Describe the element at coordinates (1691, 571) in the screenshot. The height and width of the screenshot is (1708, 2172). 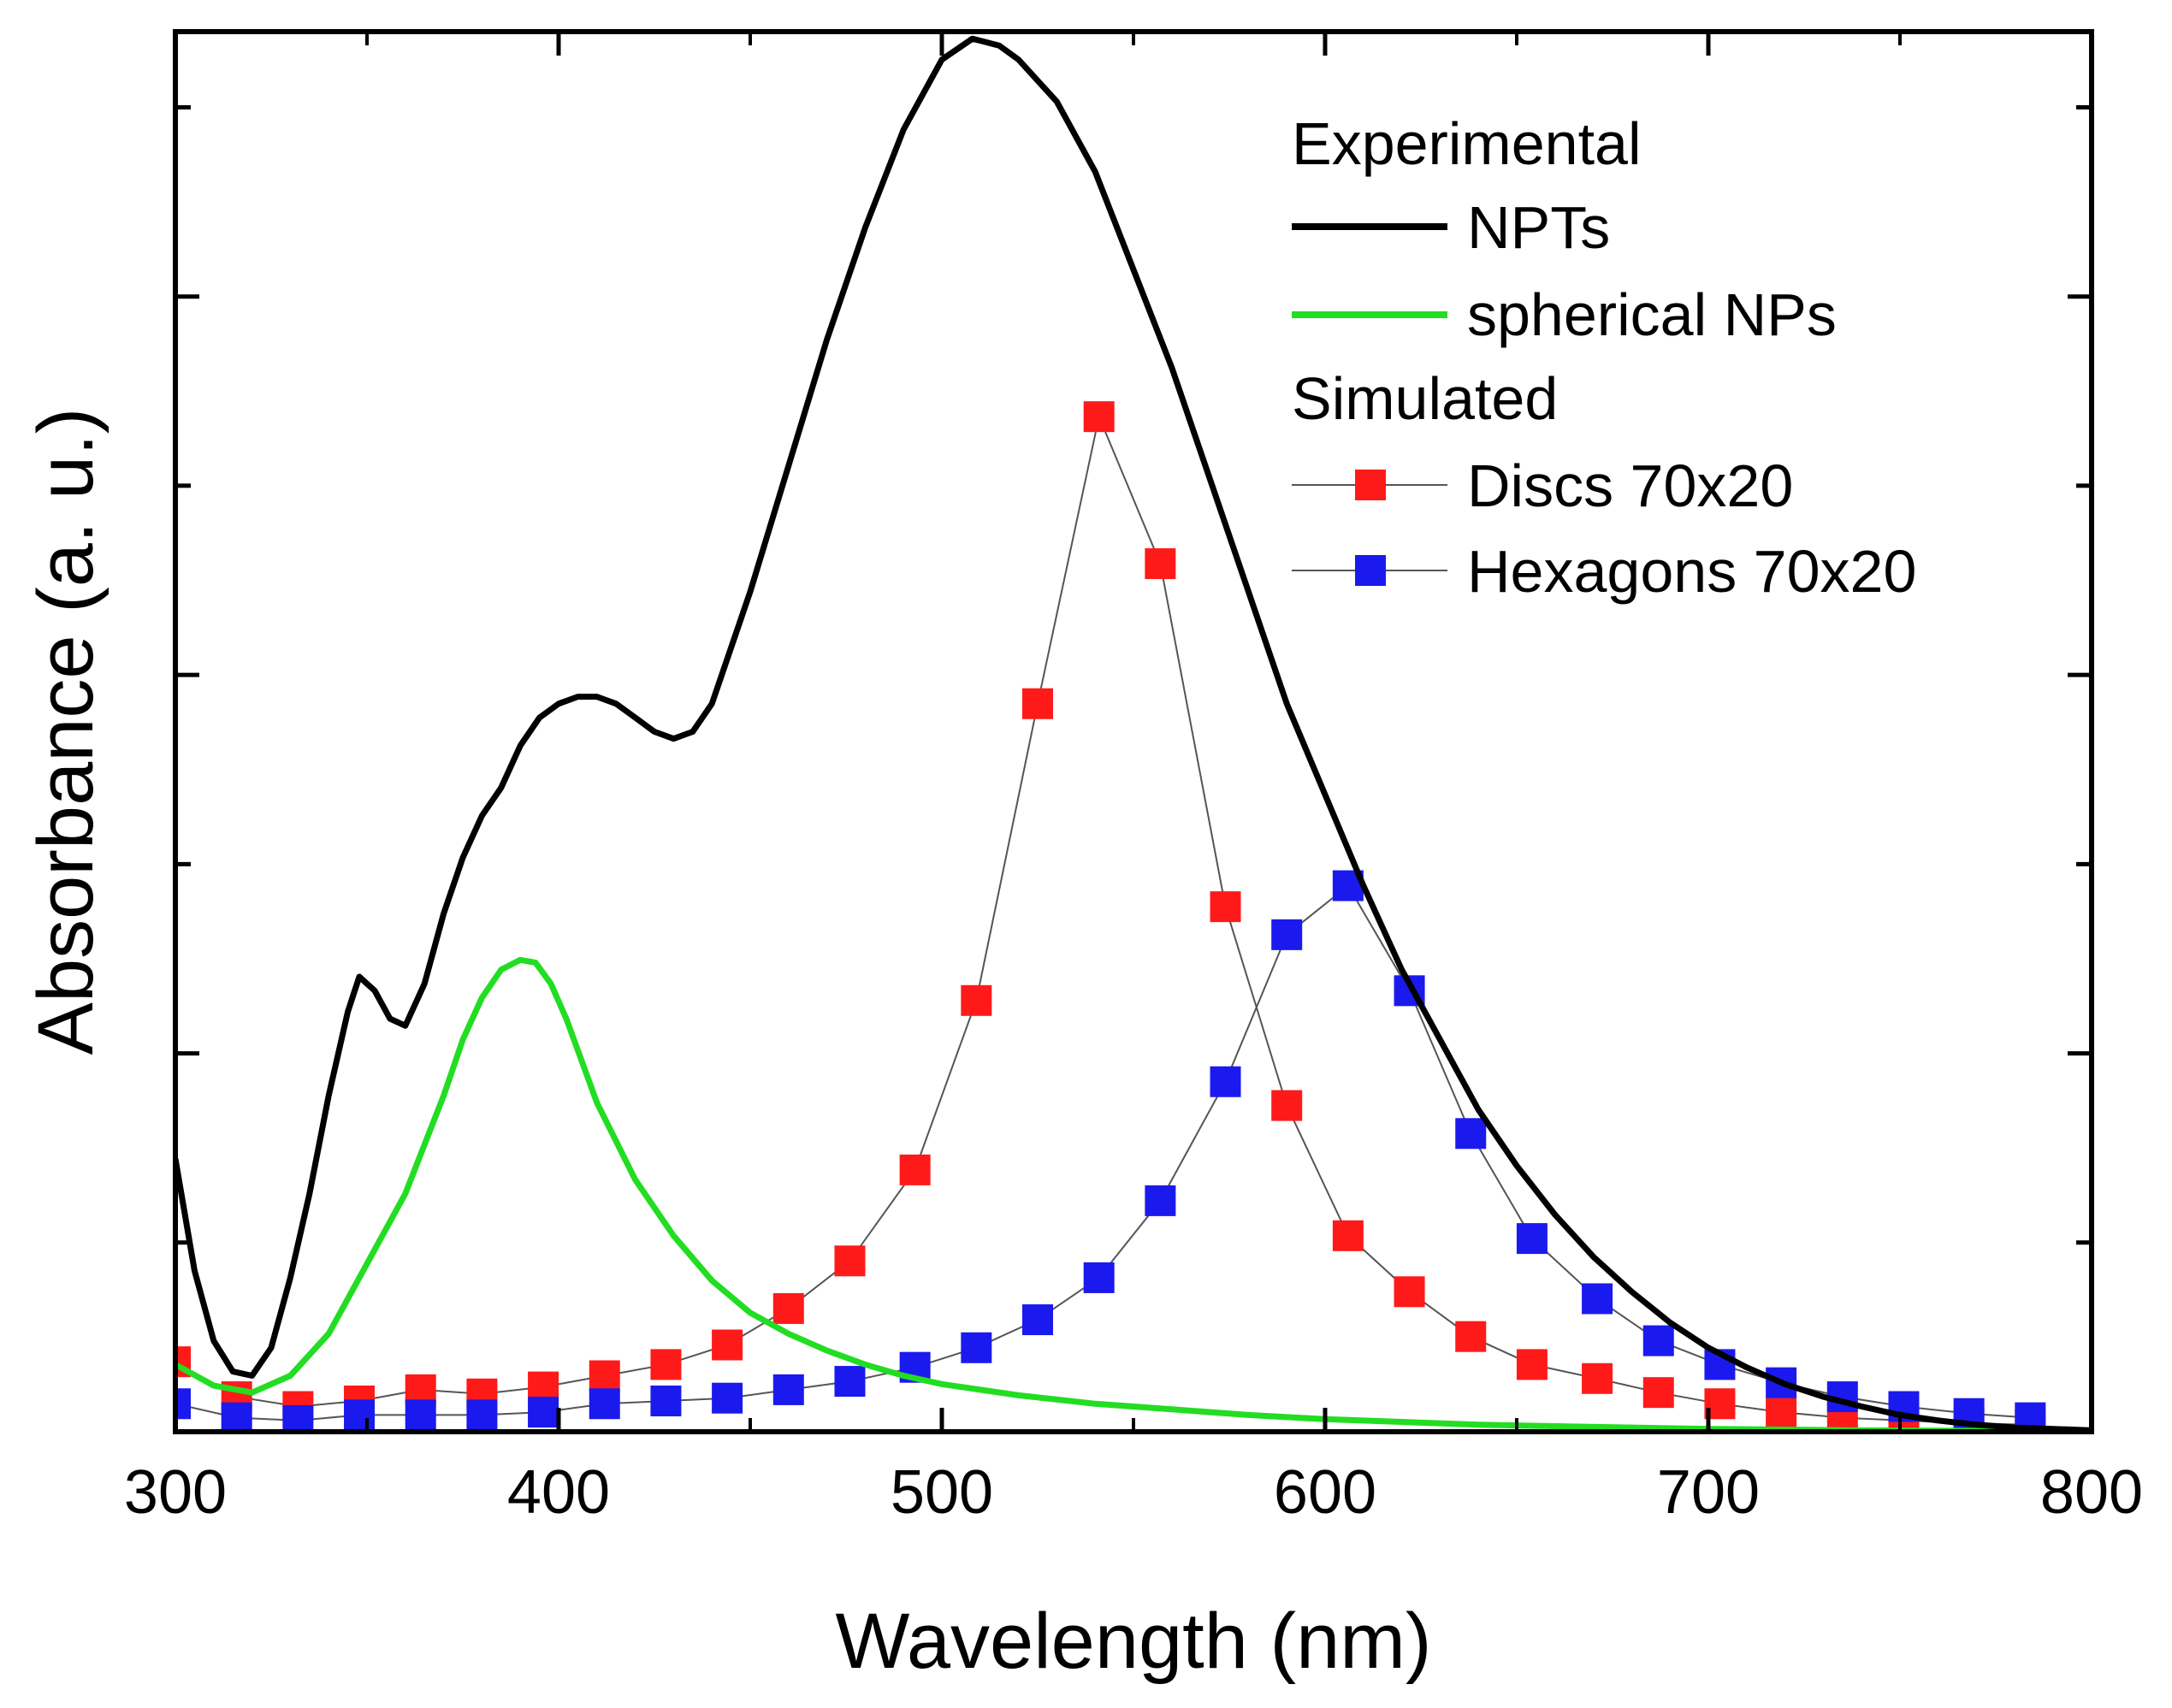
I see `legend-label-hexagons: Hexagons 70x20` at that location.